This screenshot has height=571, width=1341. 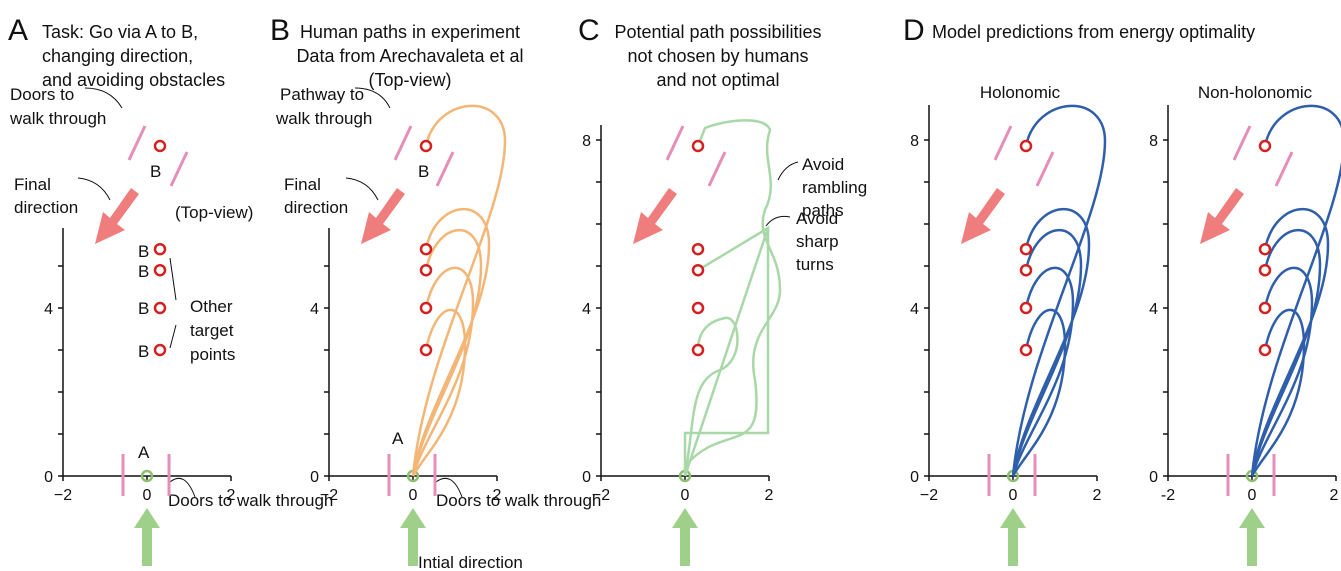 I want to click on annotation: Avoid, so click(x=817, y=218).